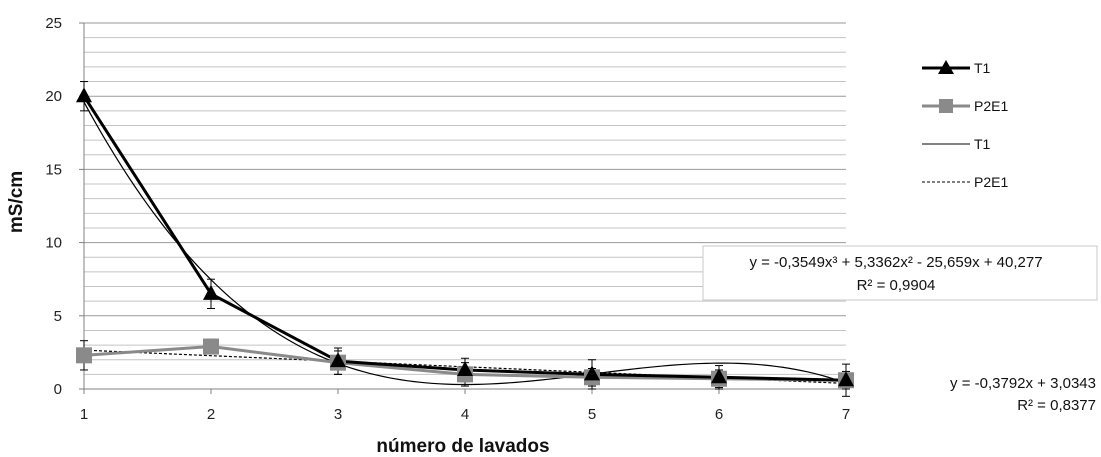 This screenshot has height=457, width=1101. I want to click on x-axis-title: número de lavados, so click(462, 446).